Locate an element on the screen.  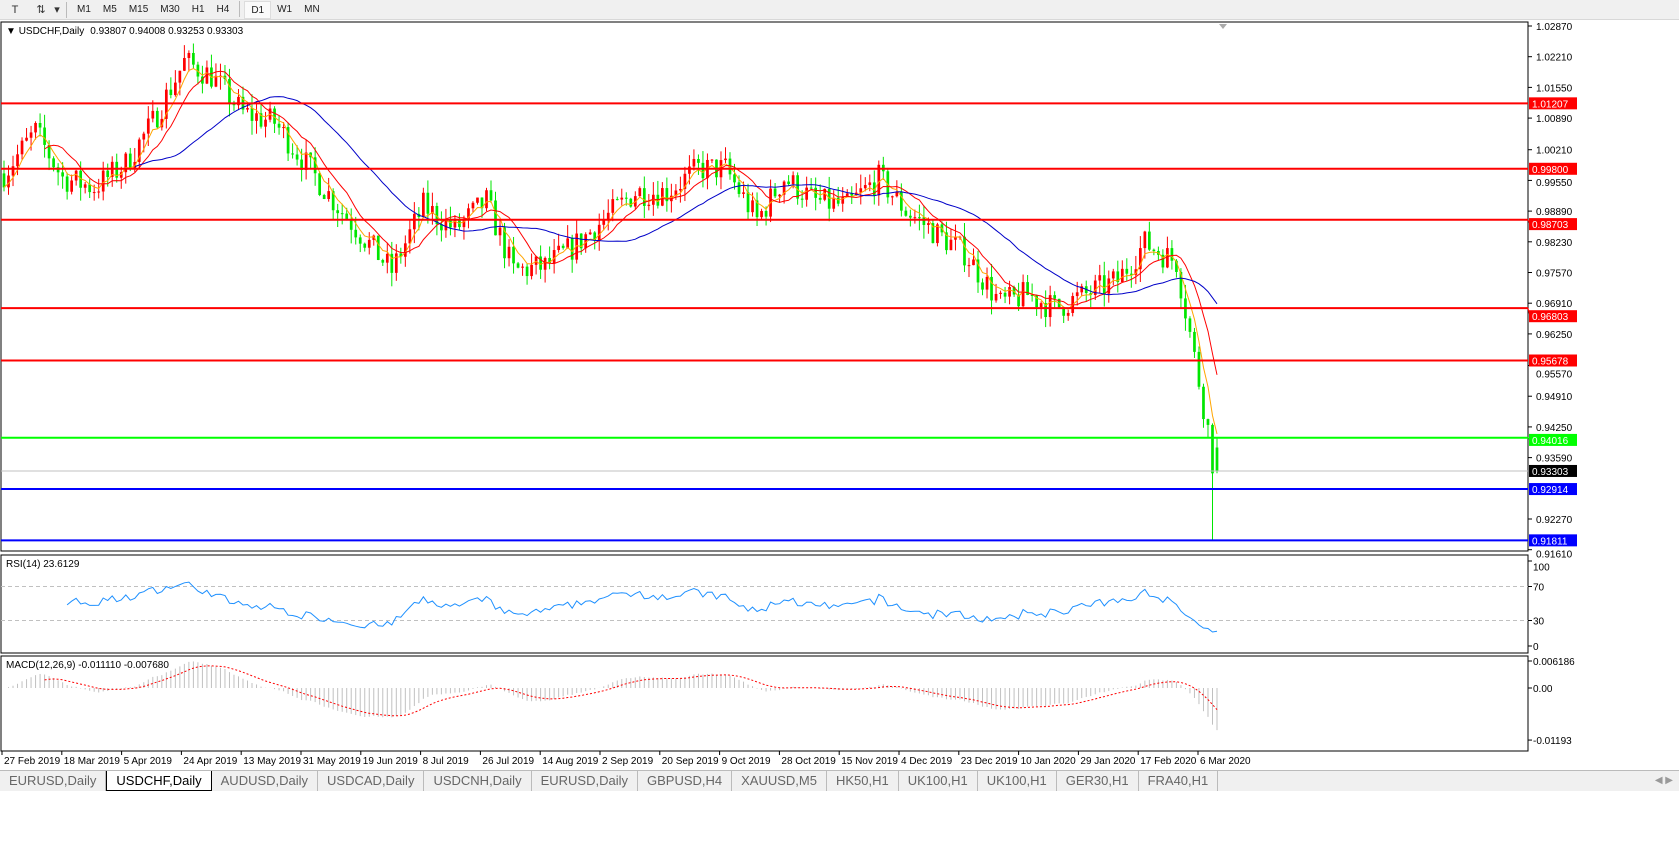
tab-scroll-arrows: ◀ ▶ is located at coordinates (1663, 780).